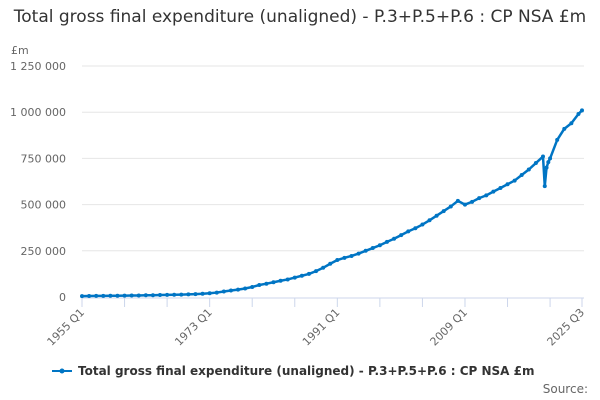  I want to click on y-tick-label: 250 000, so click(44, 251).